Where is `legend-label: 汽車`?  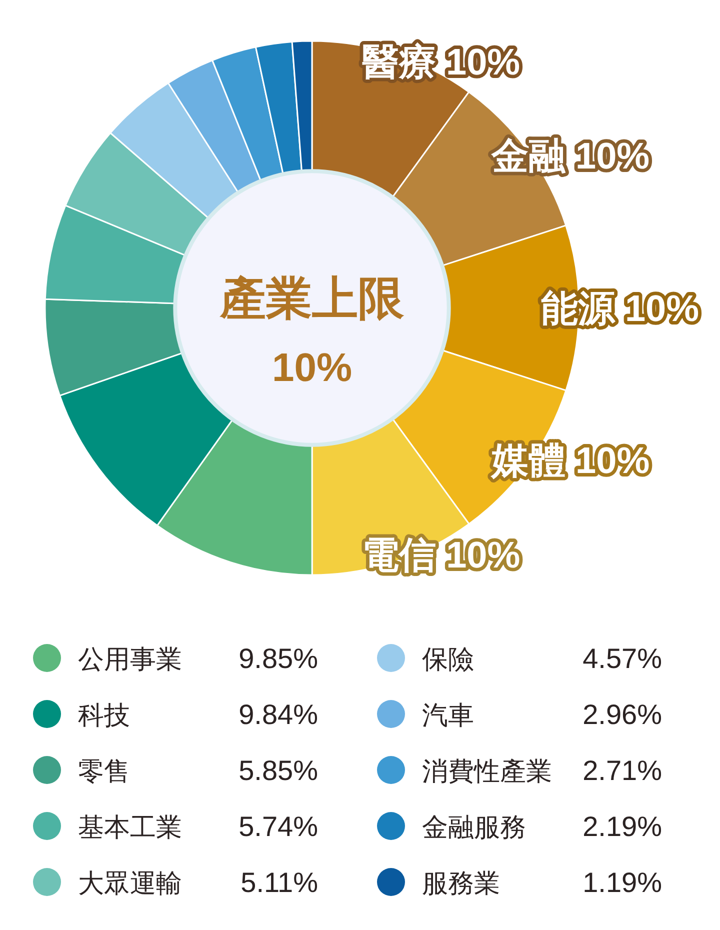
legend-label: 汽車 is located at coordinates (448, 715).